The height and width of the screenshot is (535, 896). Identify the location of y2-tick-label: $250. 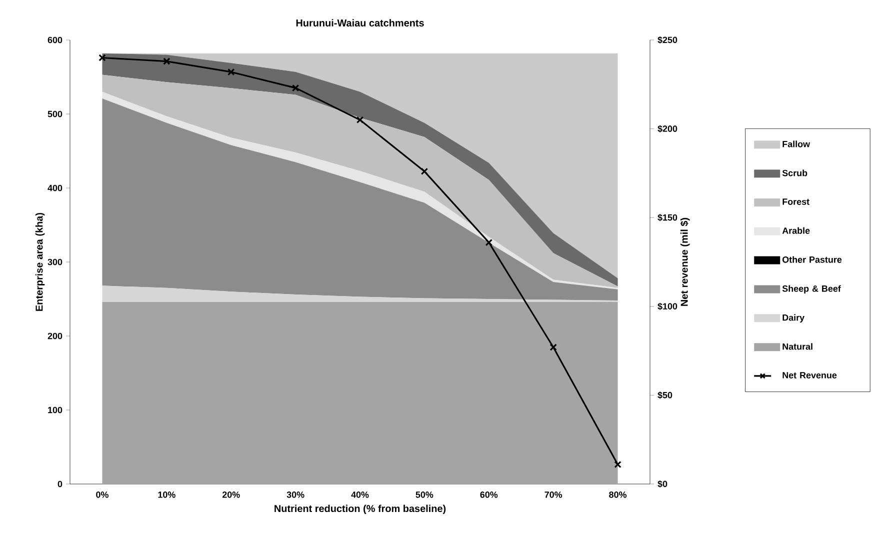
(668, 40).